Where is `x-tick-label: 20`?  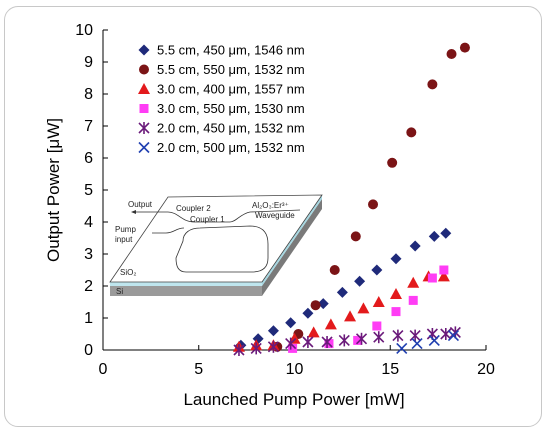 x-tick-label: 20 is located at coordinates (486, 369).